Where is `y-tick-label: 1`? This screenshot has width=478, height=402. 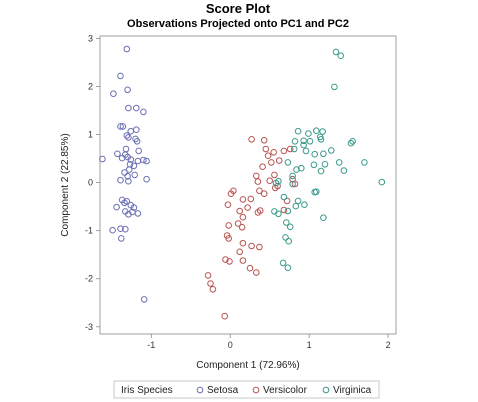
y-tick-label: 1 is located at coordinates (90, 135).